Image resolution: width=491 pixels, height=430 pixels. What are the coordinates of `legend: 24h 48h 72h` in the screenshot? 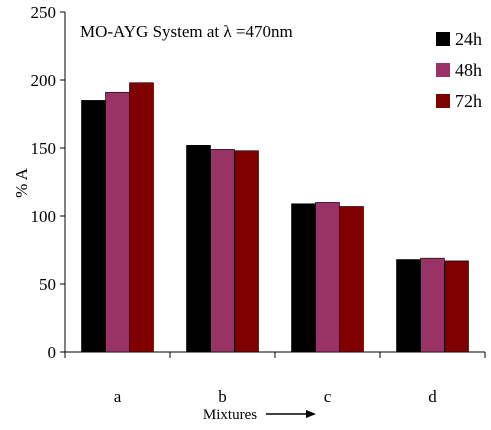 It's located at (459, 70).